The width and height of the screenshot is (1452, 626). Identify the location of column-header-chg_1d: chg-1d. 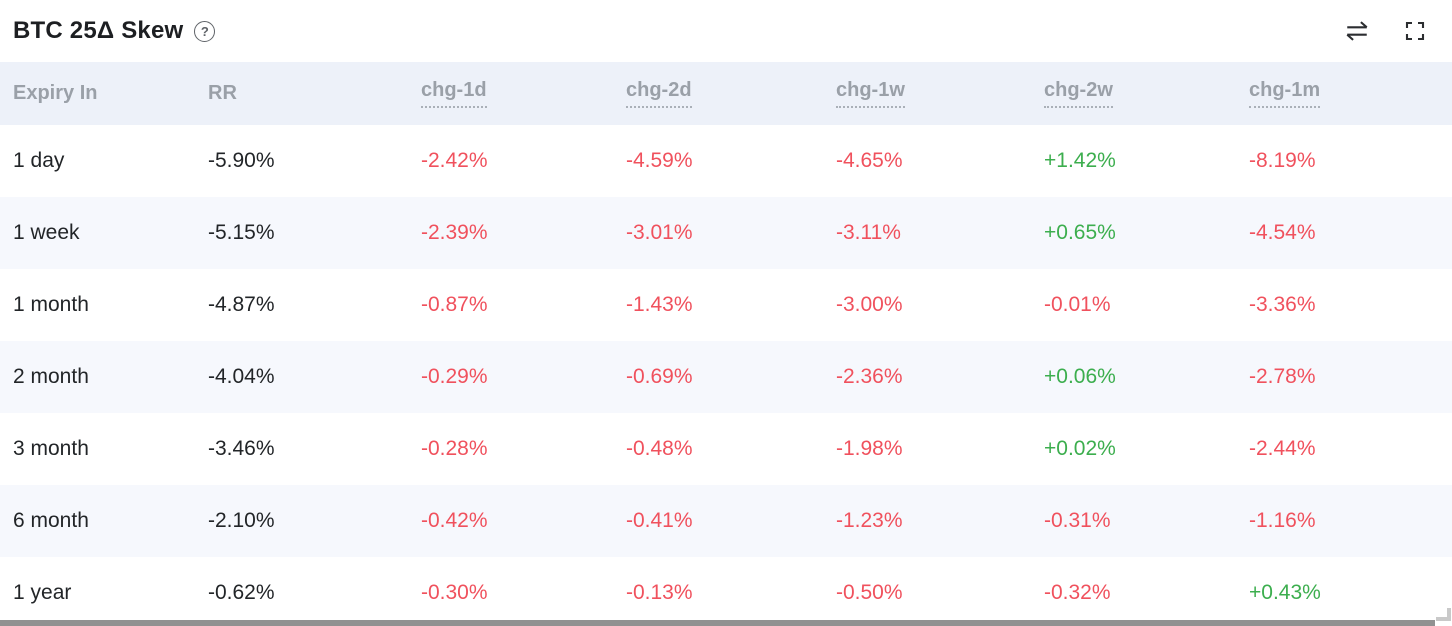
(523, 93).